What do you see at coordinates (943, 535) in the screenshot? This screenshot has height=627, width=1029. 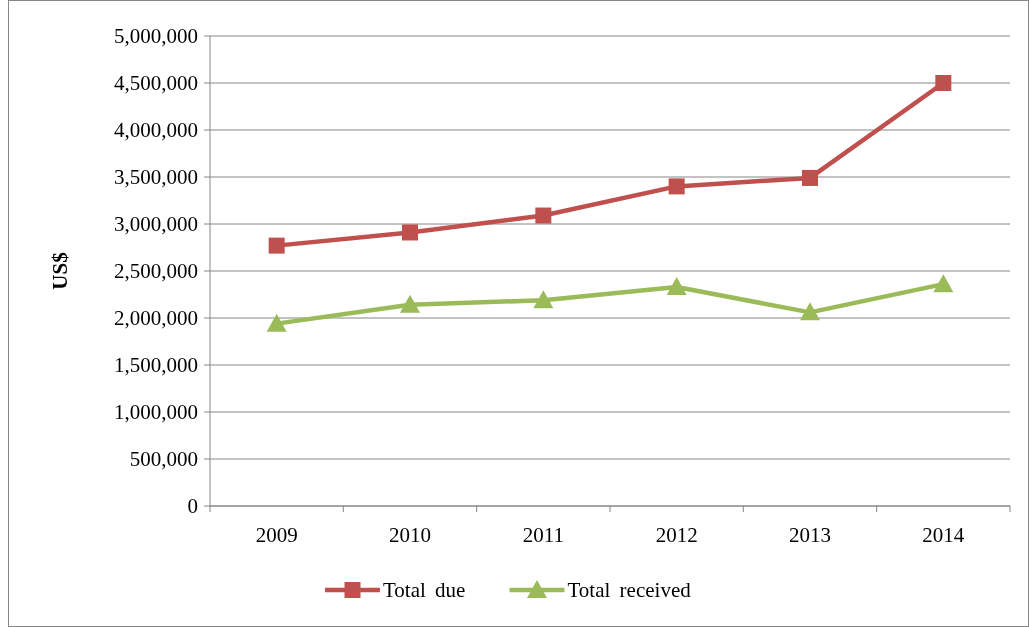 I see `x-tick-label: 2014` at bounding box center [943, 535].